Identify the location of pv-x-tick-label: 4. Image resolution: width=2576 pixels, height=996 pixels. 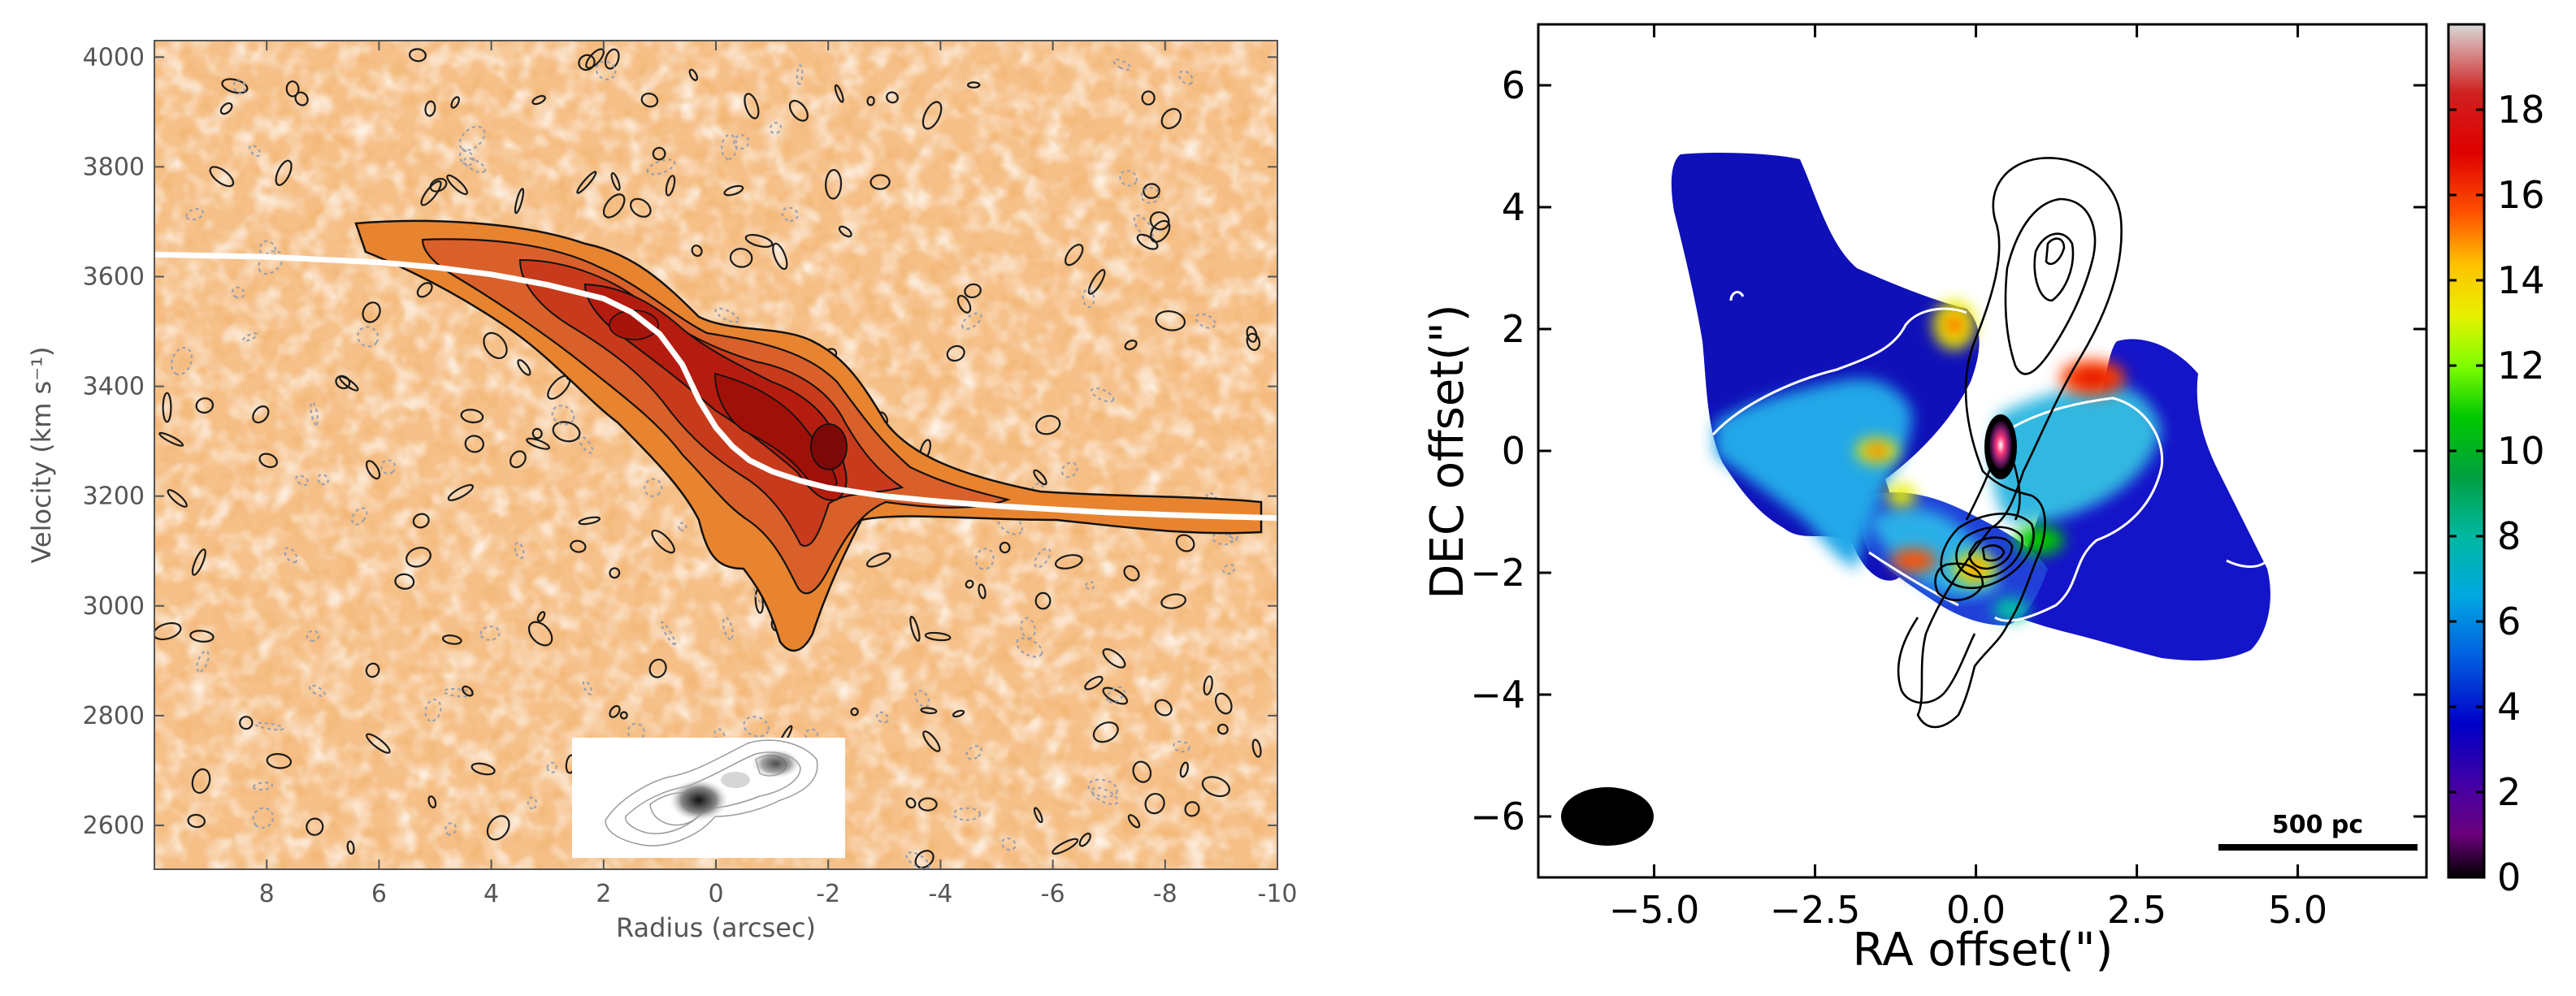
(491, 894).